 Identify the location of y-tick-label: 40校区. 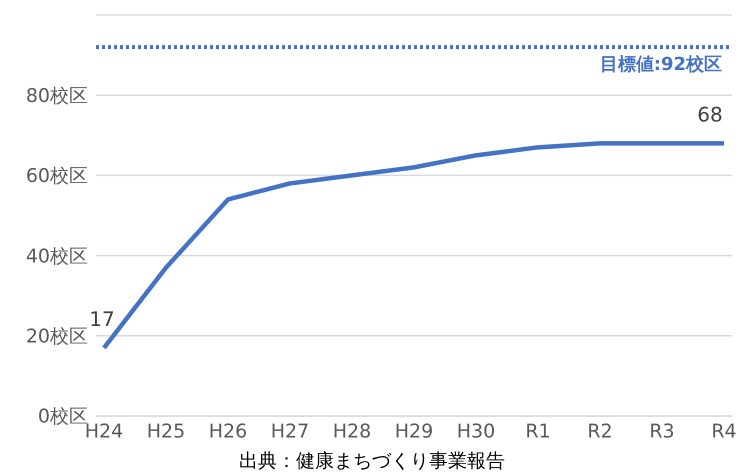
(57, 256).